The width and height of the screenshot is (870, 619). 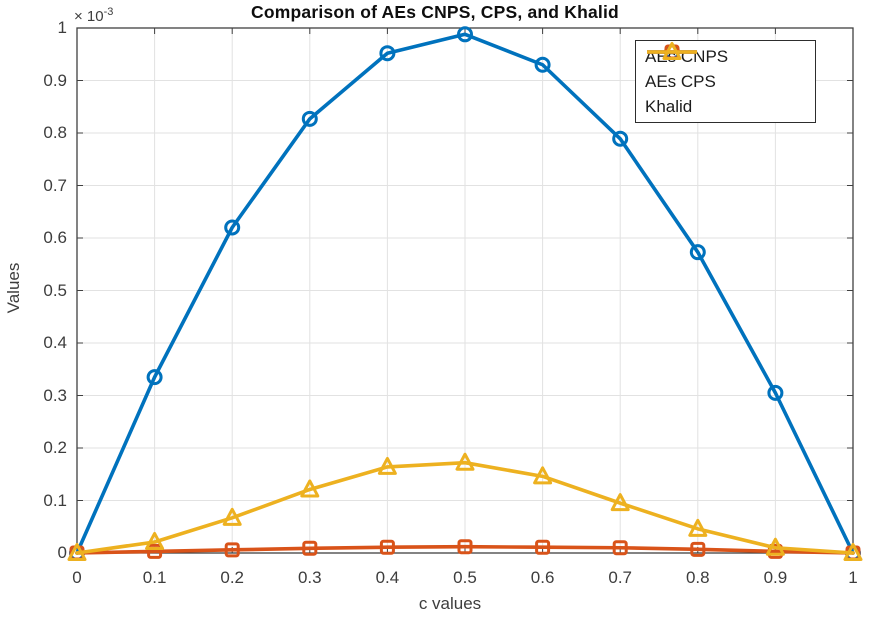 What do you see at coordinates (108, 12) in the screenshot?
I see `exponent-value: -3` at bounding box center [108, 12].